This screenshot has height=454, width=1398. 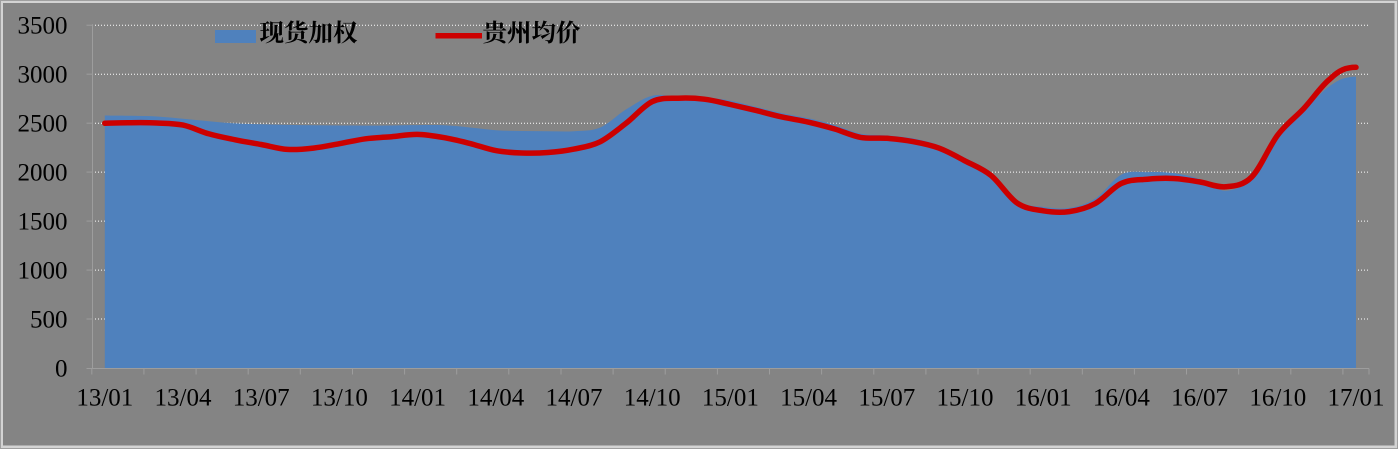 What do you see at coordinates (495, 398) in the screenshot?
I see `svg-text: 14/04` at bounding box center [495, 398].